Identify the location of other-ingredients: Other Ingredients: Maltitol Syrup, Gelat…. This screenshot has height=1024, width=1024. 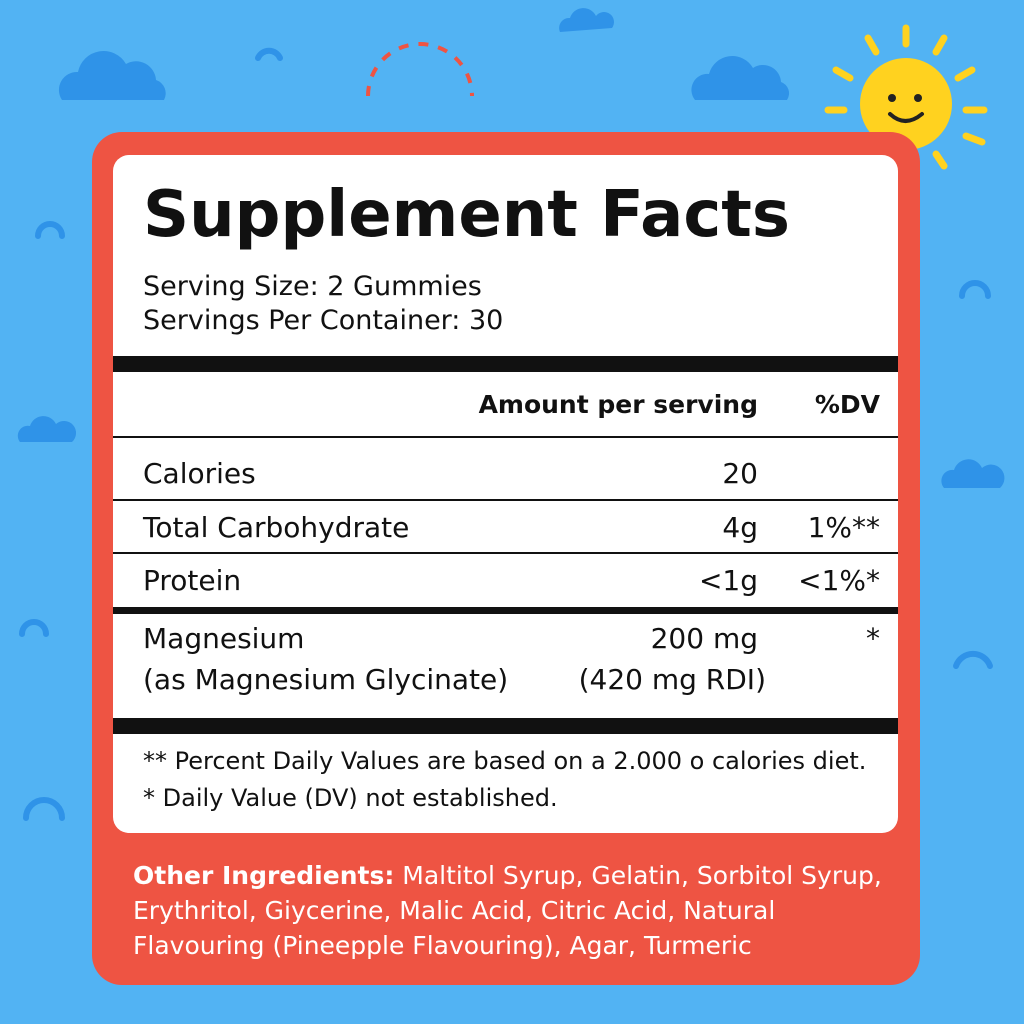
(513, 910).